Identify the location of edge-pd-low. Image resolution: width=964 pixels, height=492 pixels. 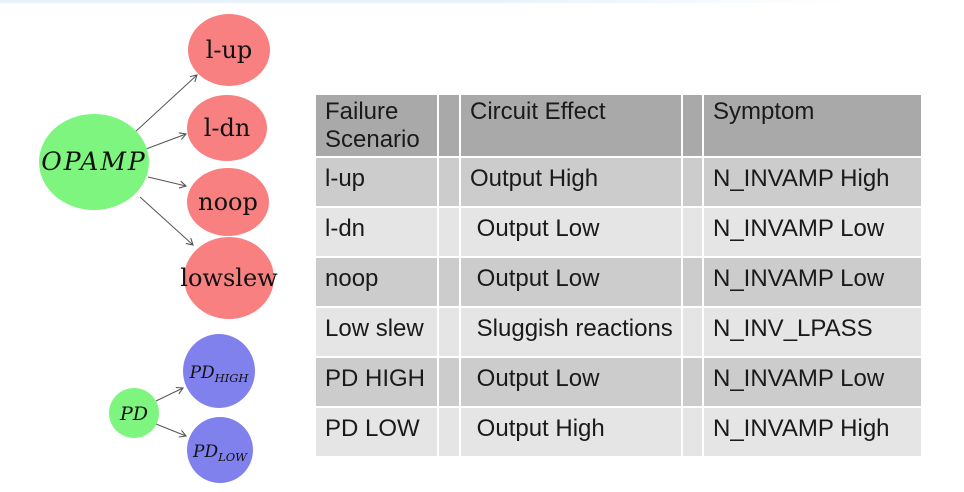
(171, 430).